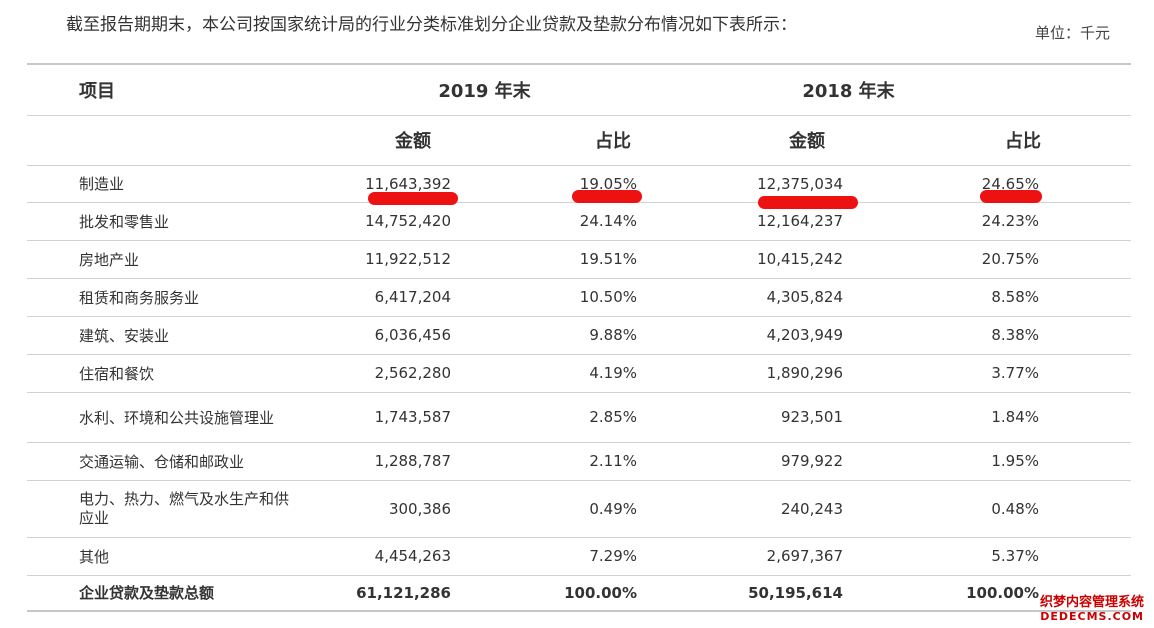  I want to click on row-name: 交通运输、仓储和邮政业, so click(162, 461).